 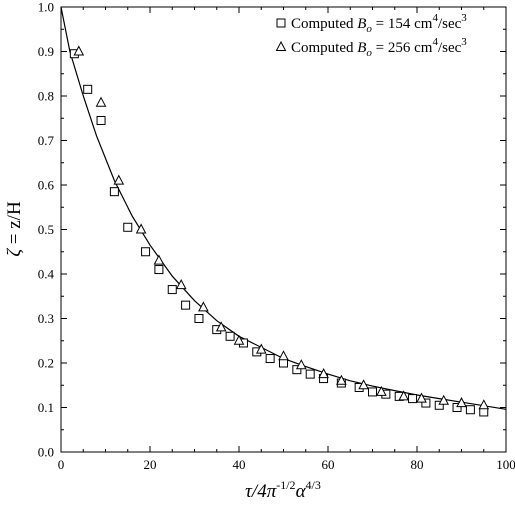 I want to click on y-tick-label: 1.0, so click(x=46, y=7).